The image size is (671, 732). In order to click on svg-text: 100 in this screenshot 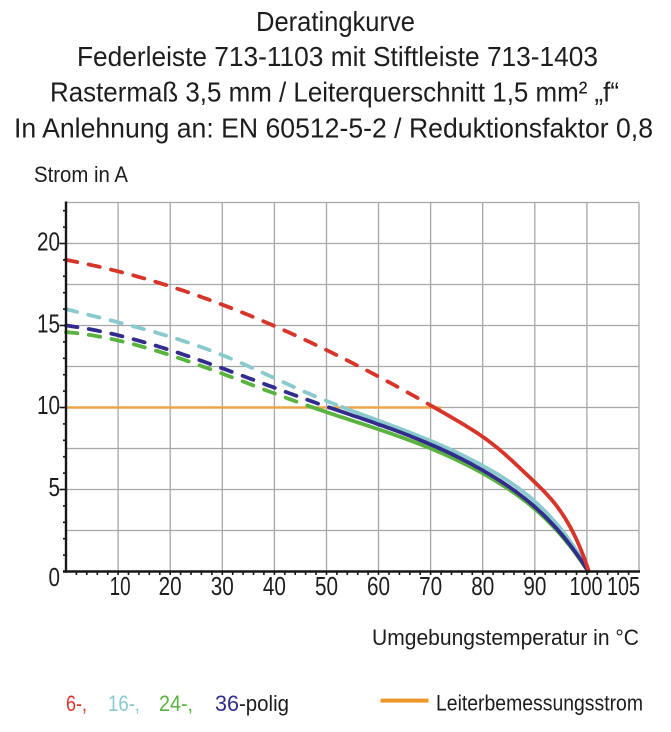, I will do `click(586, 586)`.